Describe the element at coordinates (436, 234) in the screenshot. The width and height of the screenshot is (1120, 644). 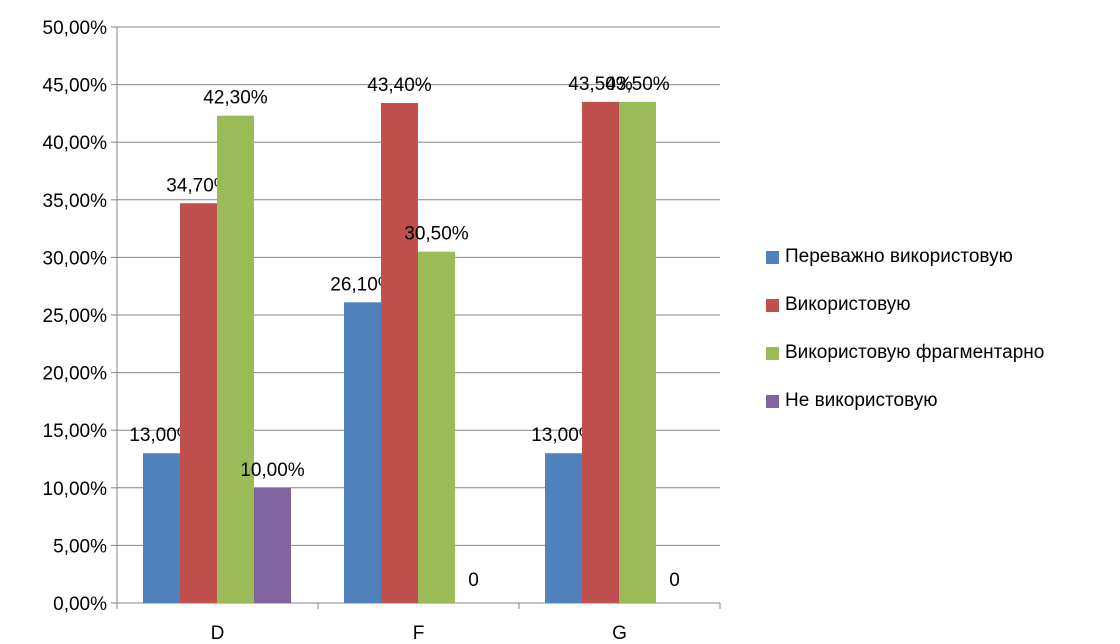
I see `data-label: 30,50%` at that location.